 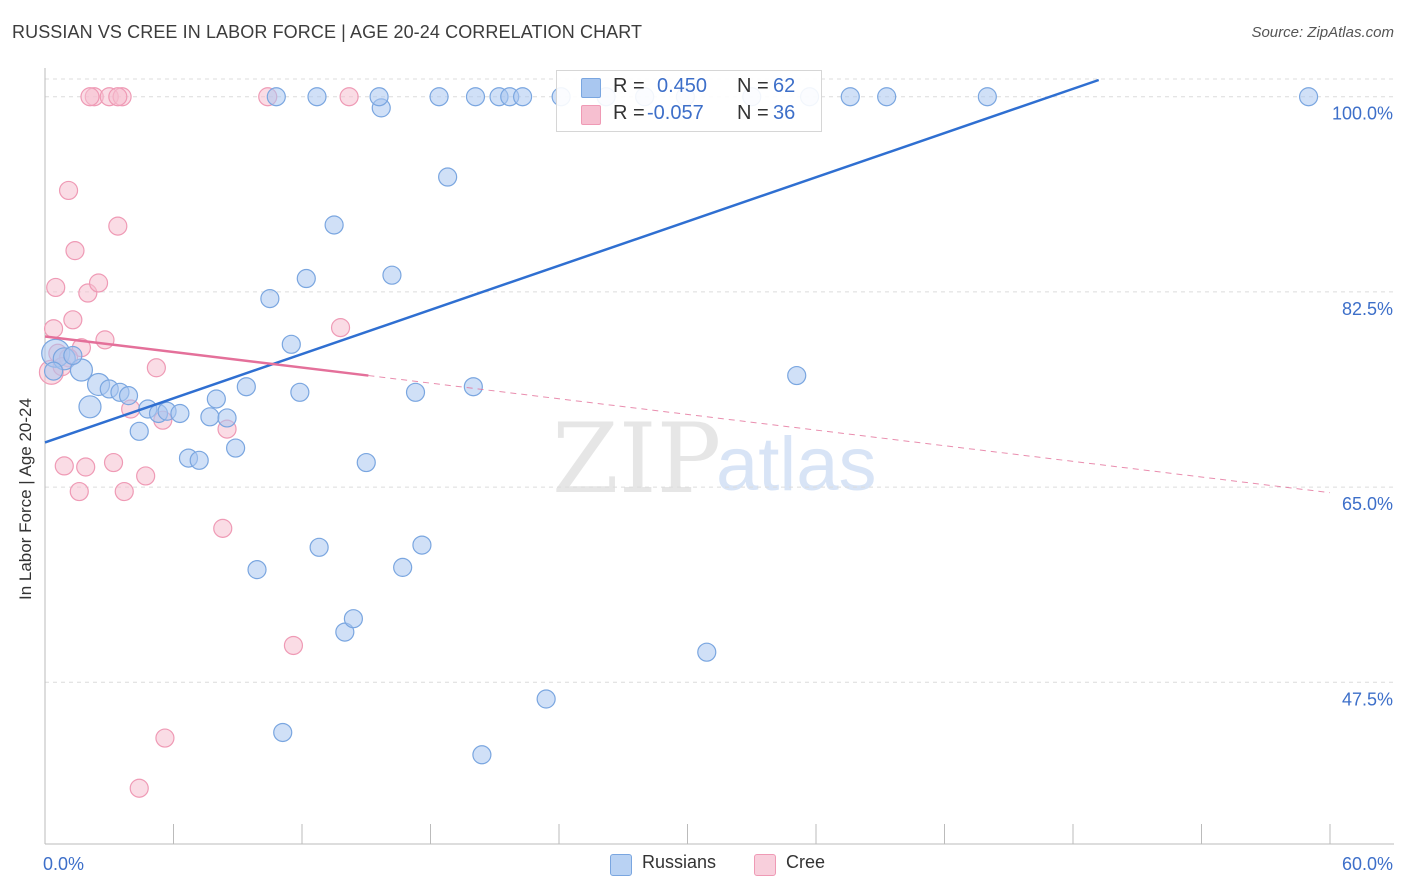 I want to click on russians-legend-label: Russians, so click(x=679, y=862).